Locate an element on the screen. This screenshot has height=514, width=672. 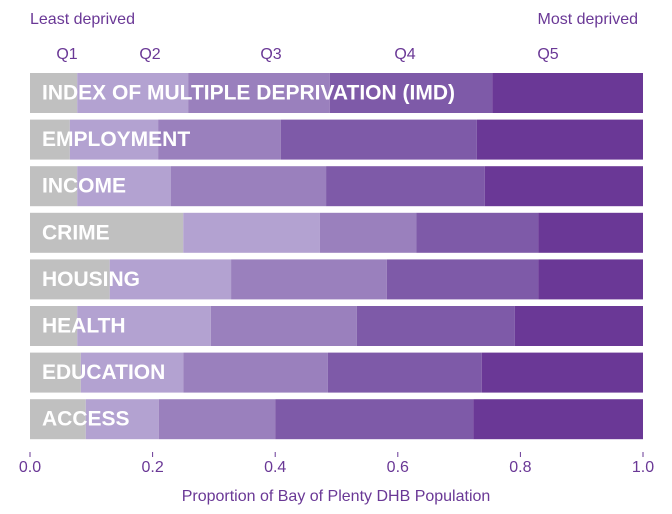
legend-label: Q3 is located at coordinates (270, 54).